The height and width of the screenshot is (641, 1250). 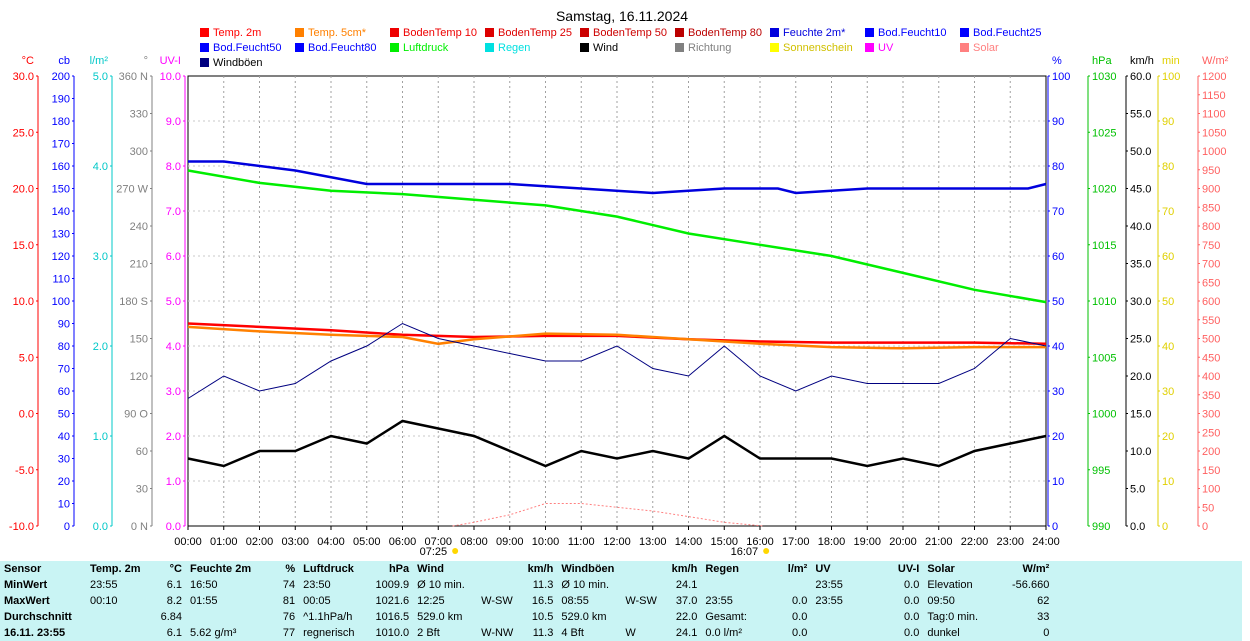 What do you see at coordinates (64, 370) in the screenshot?
I see `axis-tick-label: 70` at bounding box center [64, 370].